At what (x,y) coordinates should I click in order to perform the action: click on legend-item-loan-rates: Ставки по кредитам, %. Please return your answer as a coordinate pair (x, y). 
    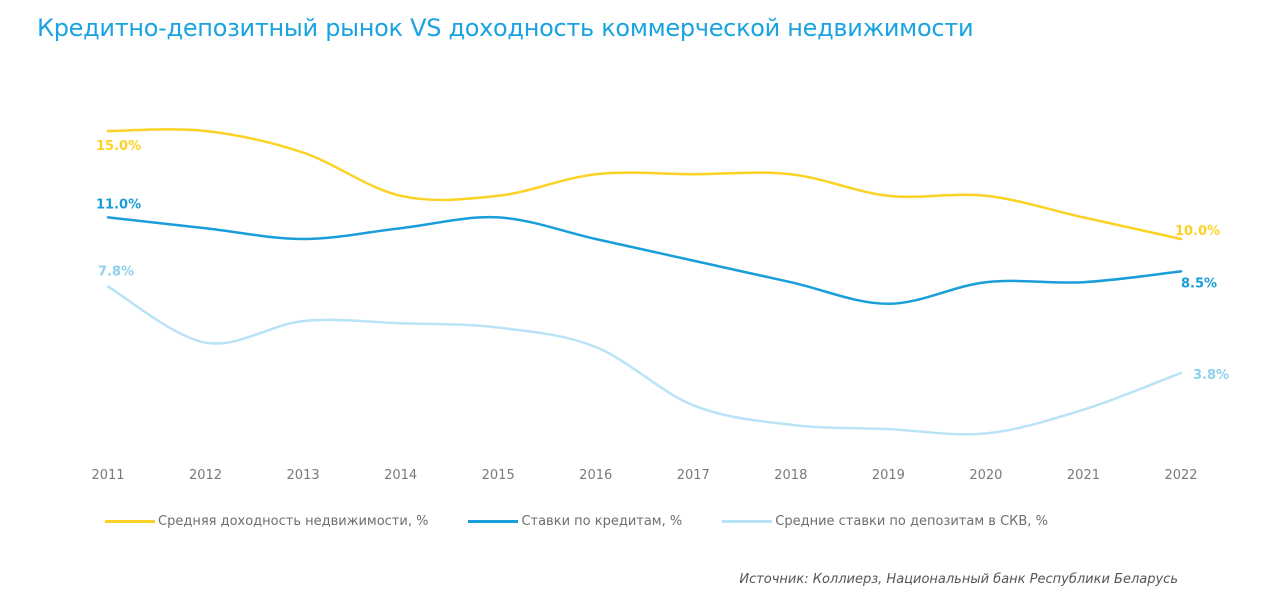
    Looking at the image, I should click on (575, 521).